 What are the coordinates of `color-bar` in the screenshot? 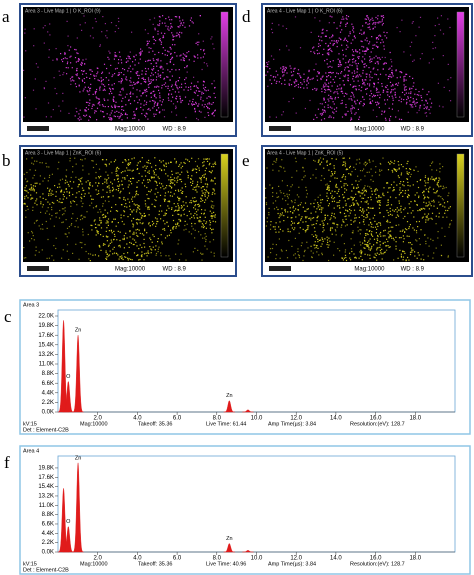 It's located at (224, 64).